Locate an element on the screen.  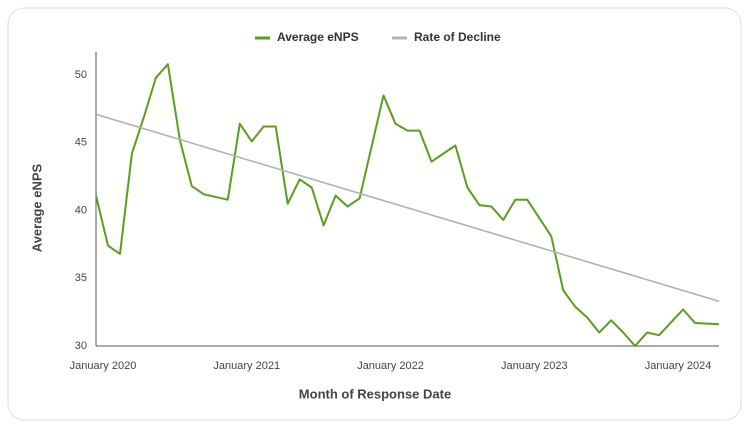
y-tick-label: 40 is located at coordinates (81, 210).